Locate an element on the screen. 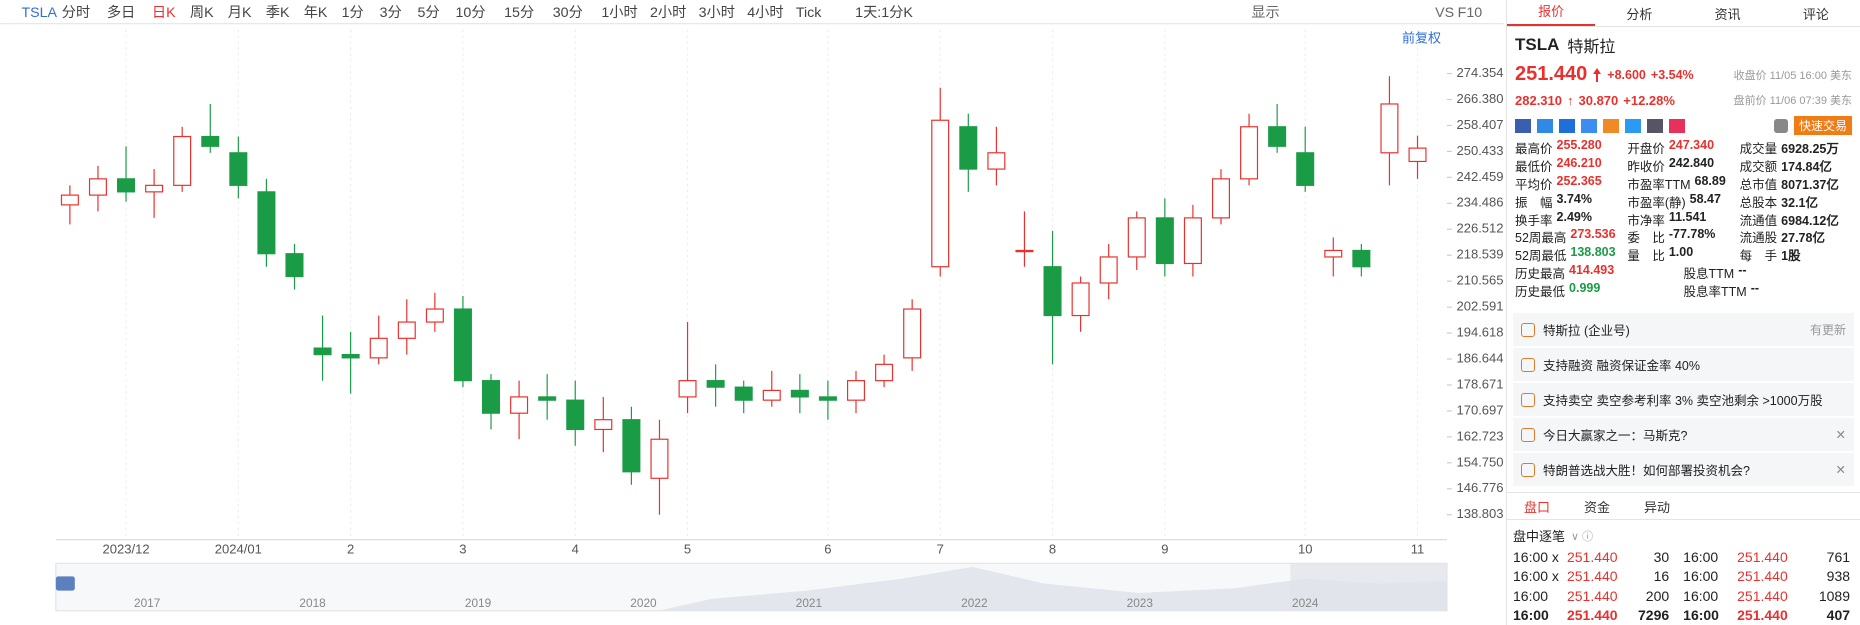 The height and width of the screenshot is (625, 1860). stat-label: 52周最低 is located at coordinates (1541, 256).